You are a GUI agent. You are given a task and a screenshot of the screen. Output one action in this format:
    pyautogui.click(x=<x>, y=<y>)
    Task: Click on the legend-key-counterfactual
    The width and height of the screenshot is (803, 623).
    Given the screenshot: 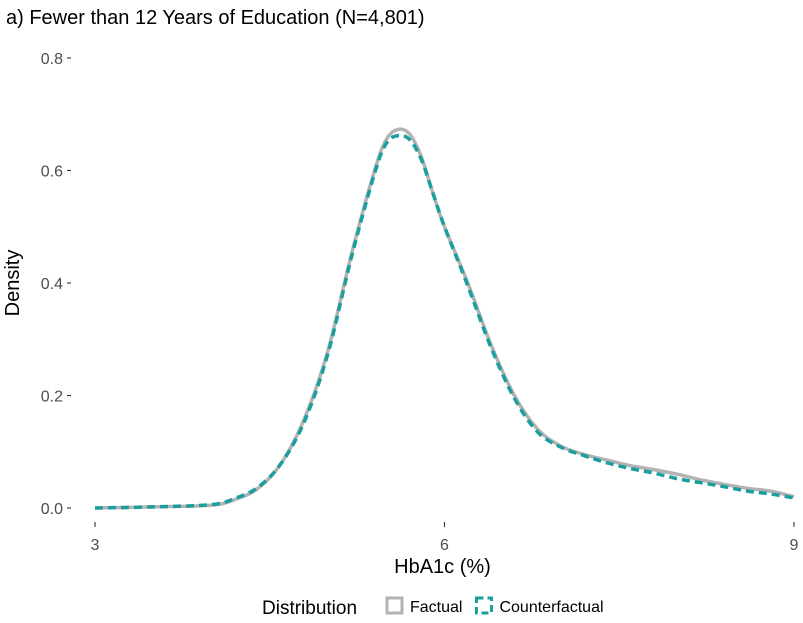 What is the action you would take?
    pyautogui.click(x=483, y=605)
    